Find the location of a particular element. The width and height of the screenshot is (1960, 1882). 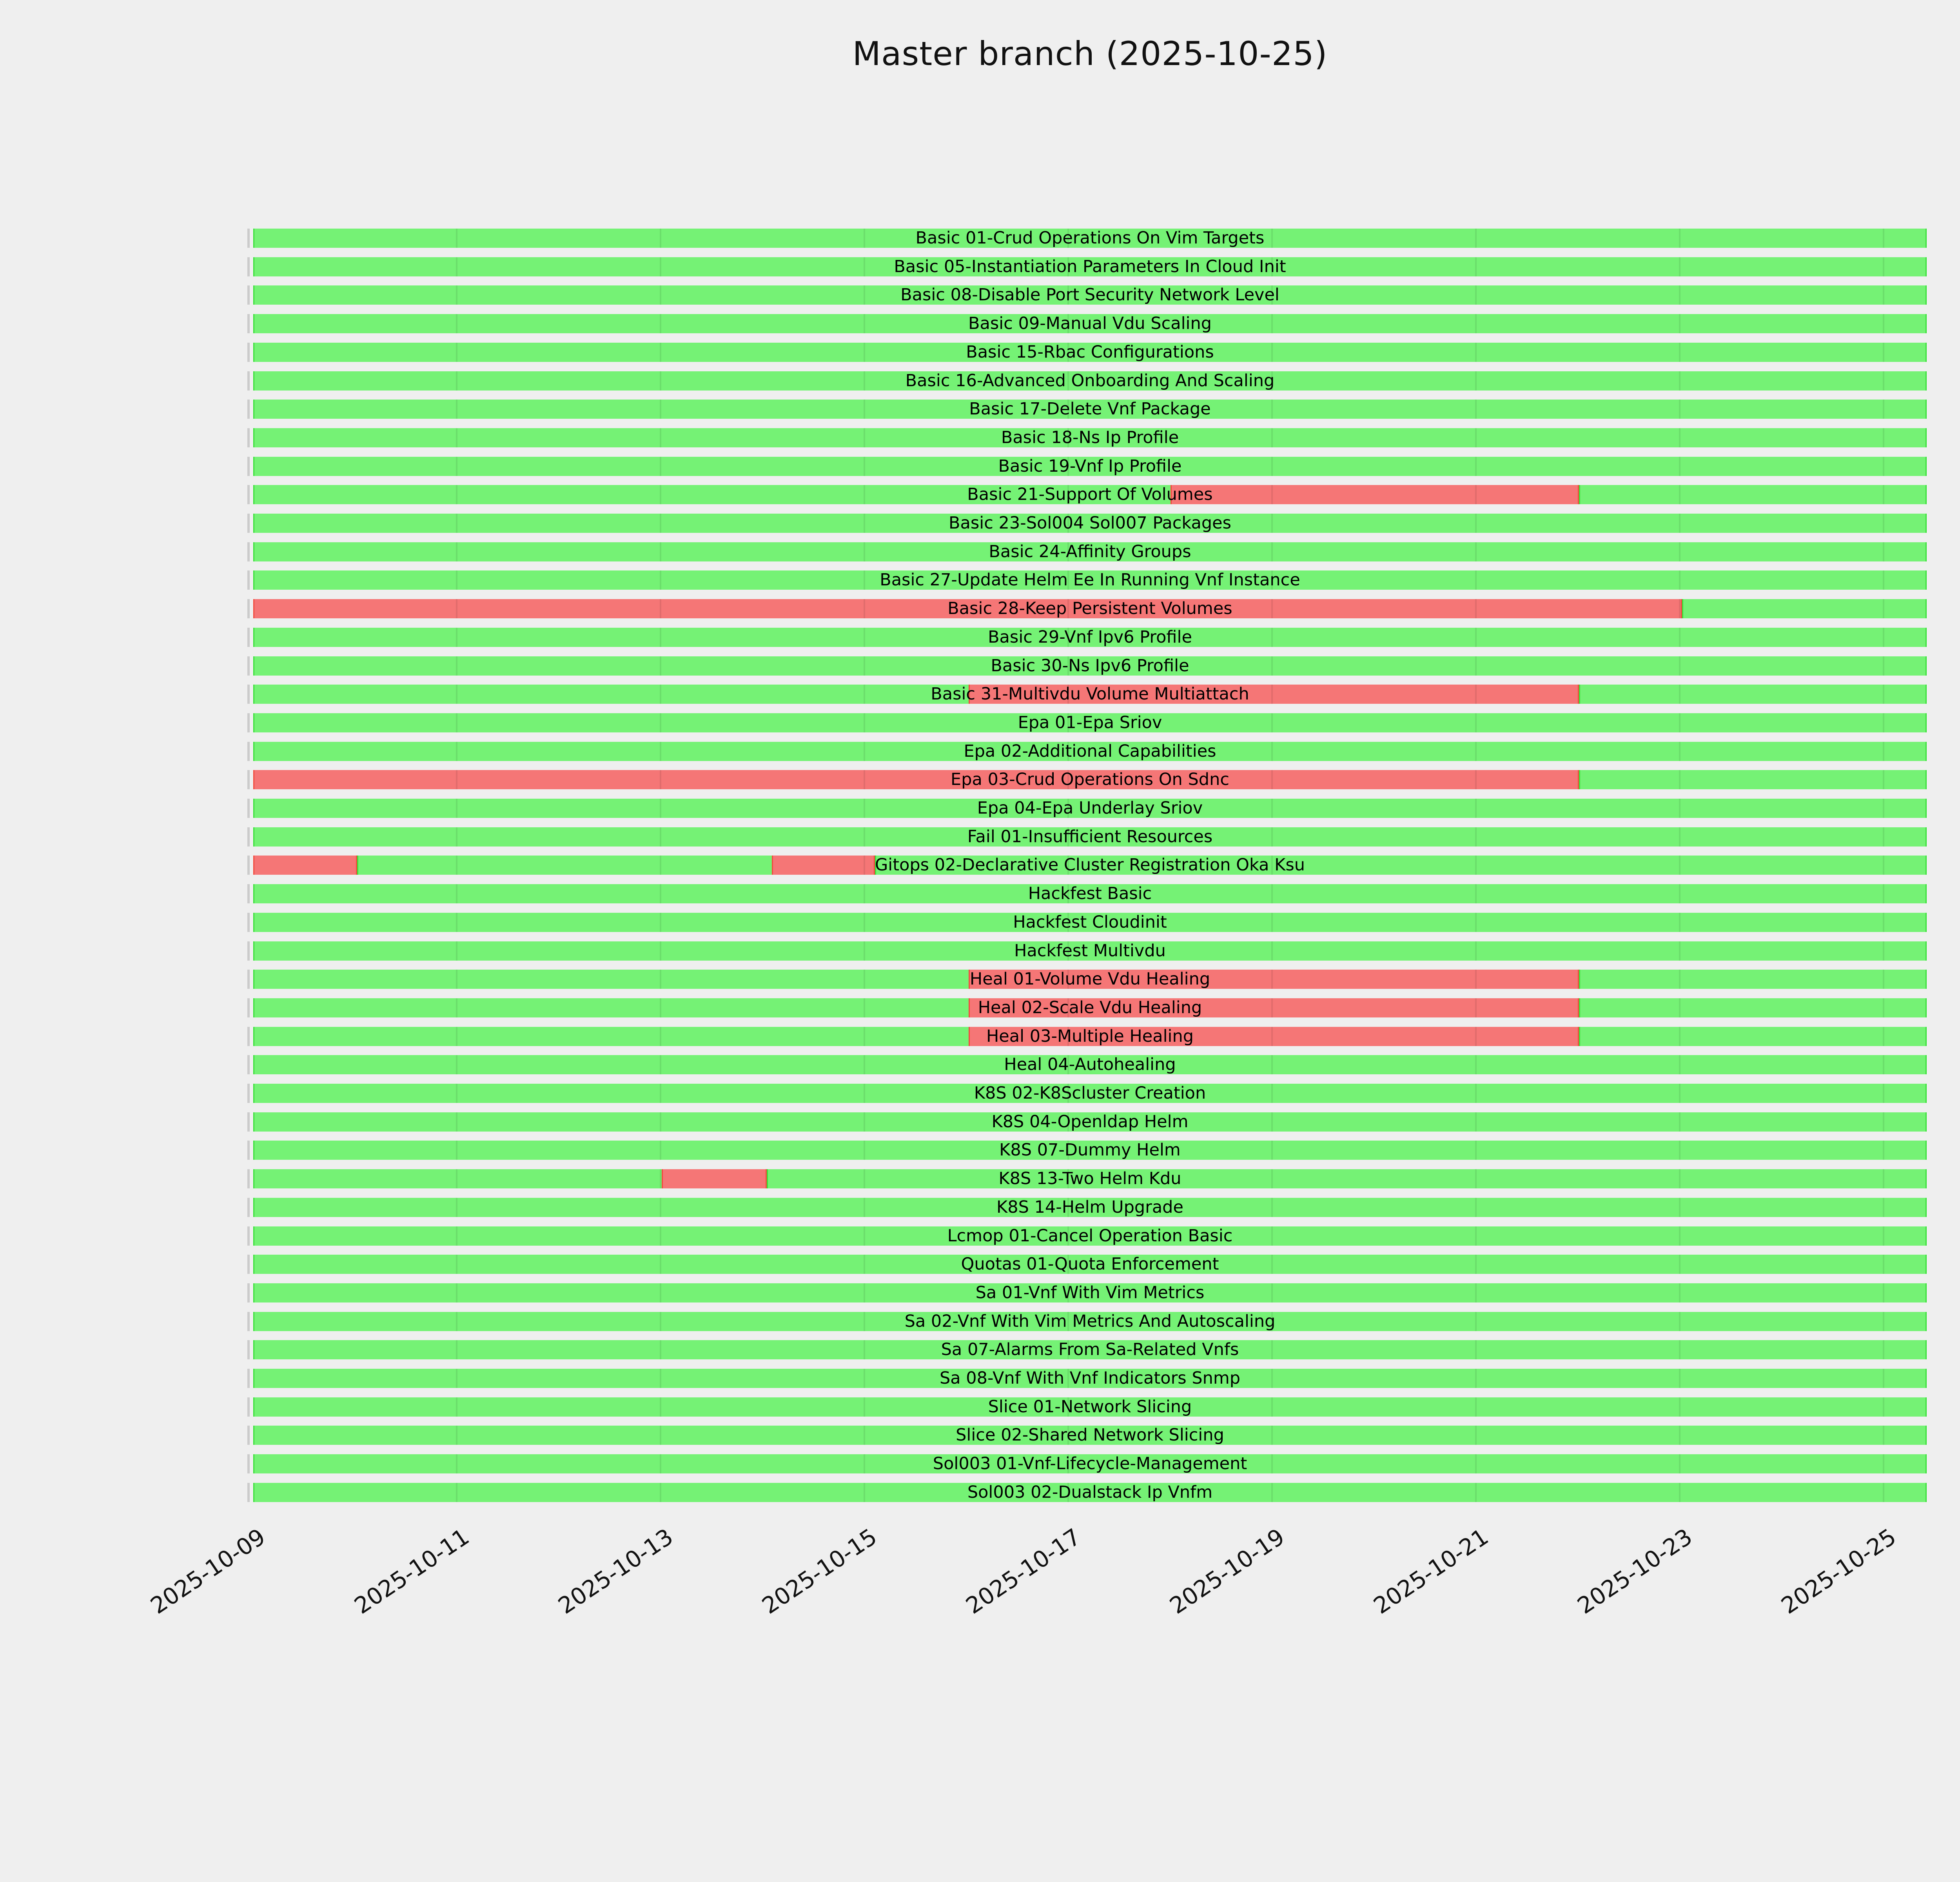

test-row: K8S 07-Dummy Helm is located at coordinates (980, 1150).